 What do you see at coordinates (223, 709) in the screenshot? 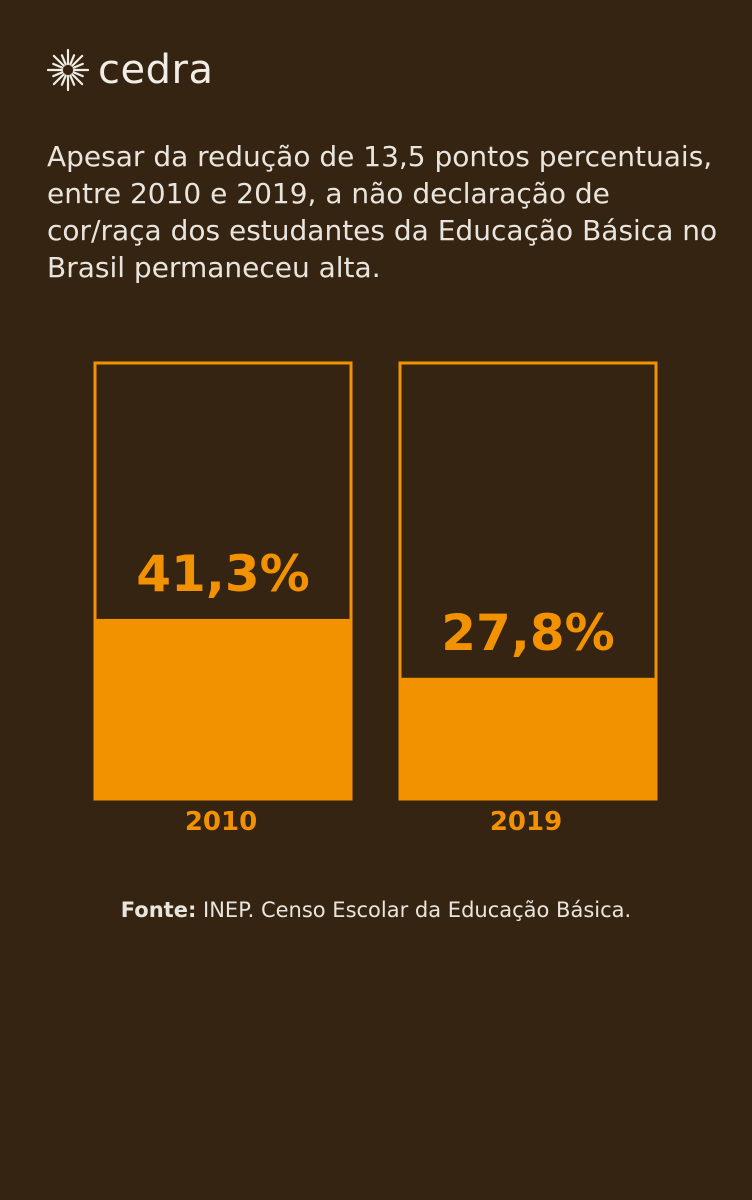
I see `bar-2010` at bounding box center [223, 709].